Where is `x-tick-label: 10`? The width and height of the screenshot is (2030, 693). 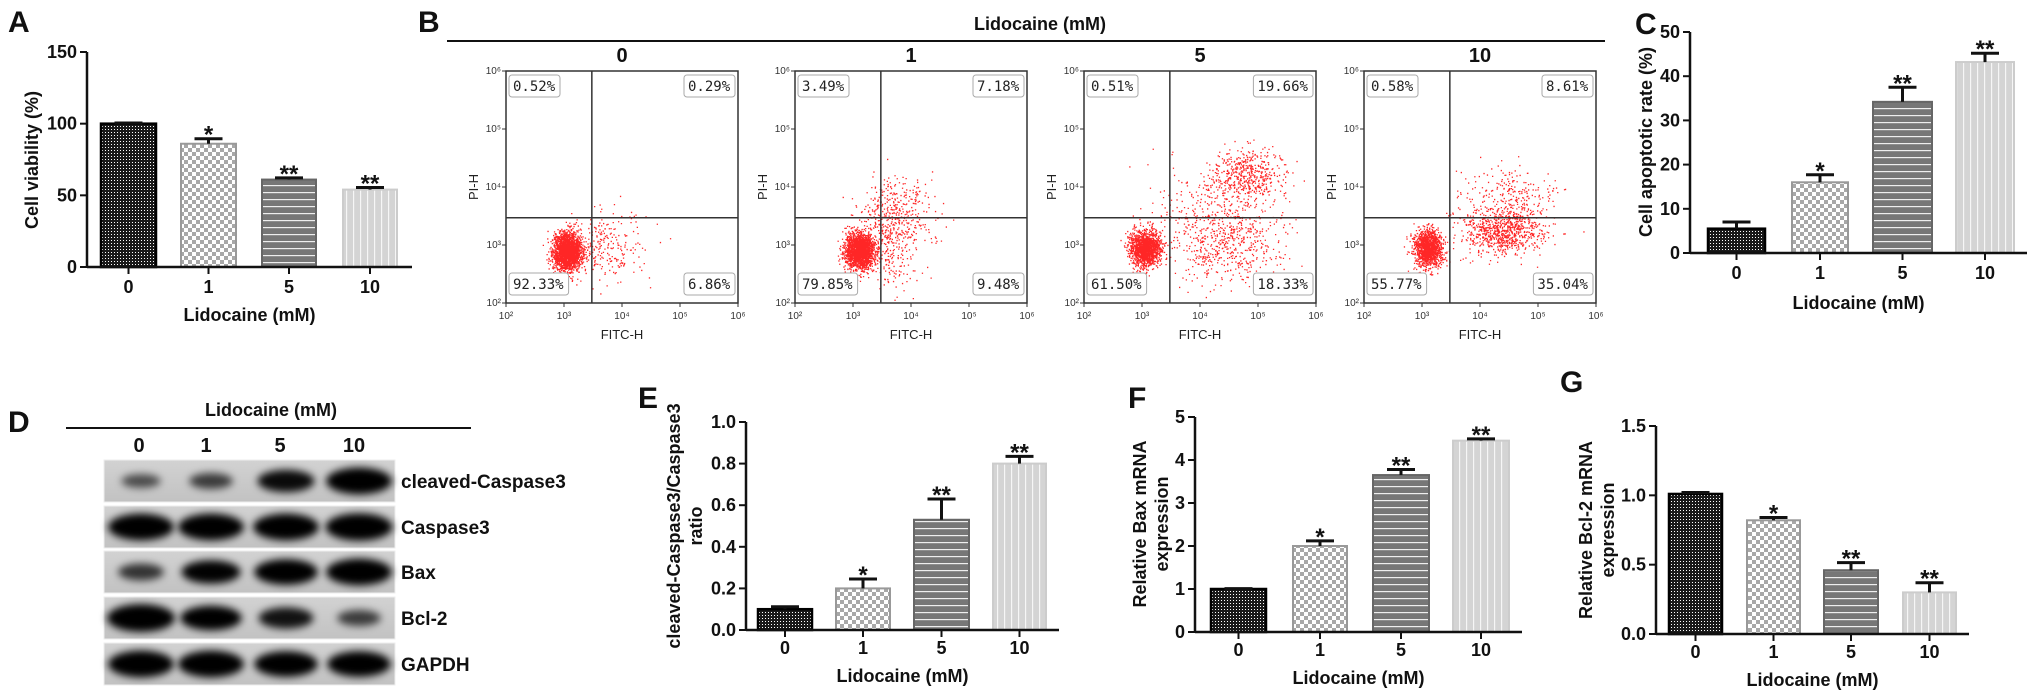 x-tick-label: 10 is located at coordinates (1929, 652).